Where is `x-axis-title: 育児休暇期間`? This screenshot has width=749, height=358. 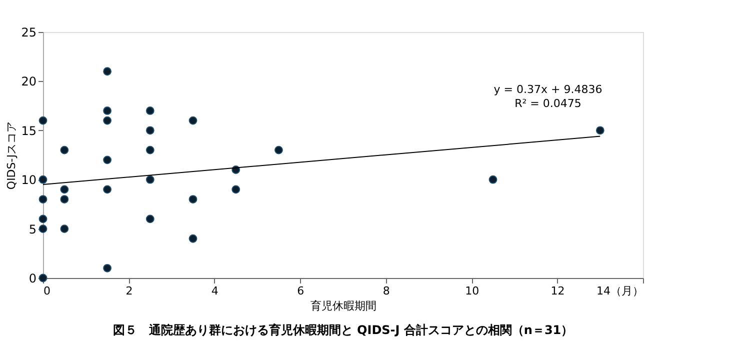
x-axis-title: 育児休暇期間 is located at coordinates (343, 306).